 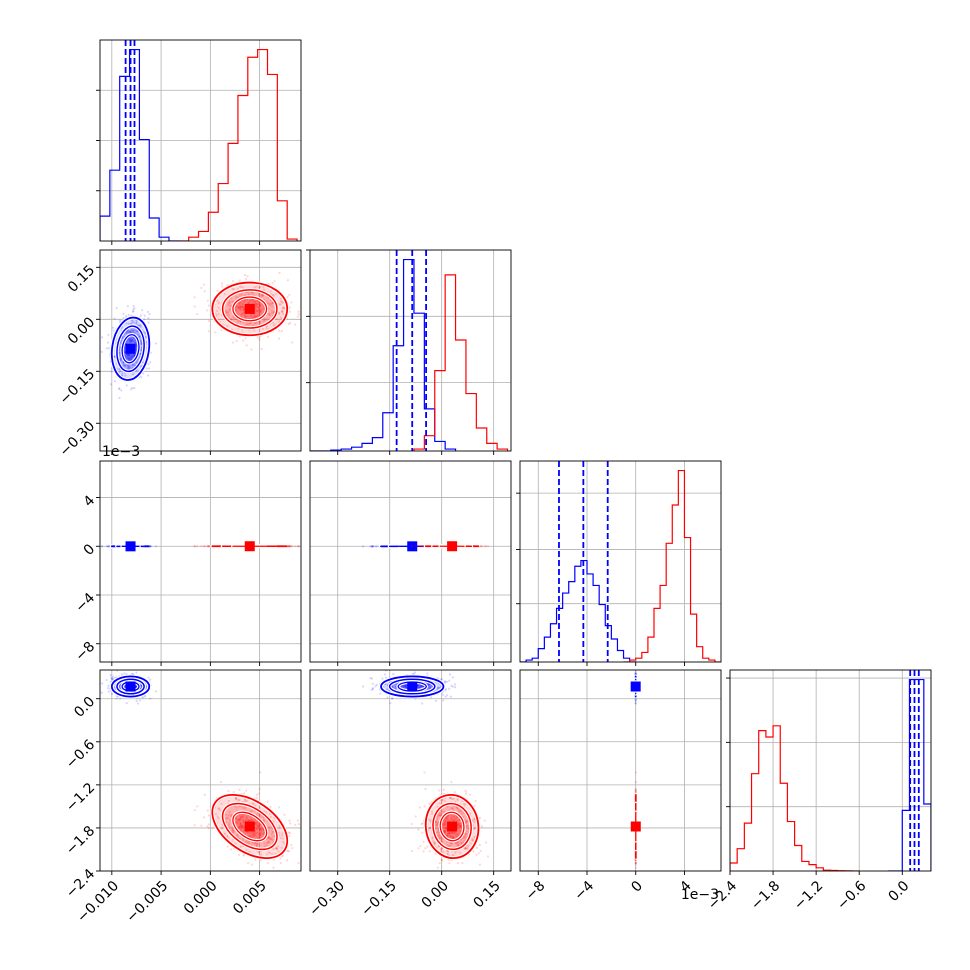 What do you see at coordinates (379, 899) in the screenshot?
I see `x-tick-label: −0.15` at bounding box center [379, 899].